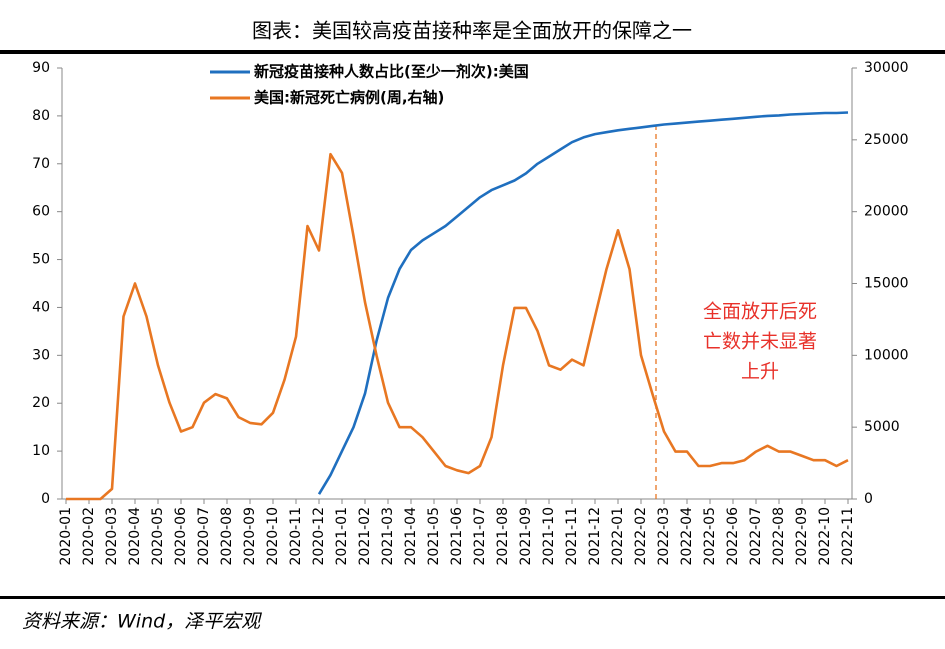  Describe the element at coordinates (472, 31) in the screenshot. I see `chart-title: 图表：美国较高疫苗接种率是全面放开的保障之一` at that location.